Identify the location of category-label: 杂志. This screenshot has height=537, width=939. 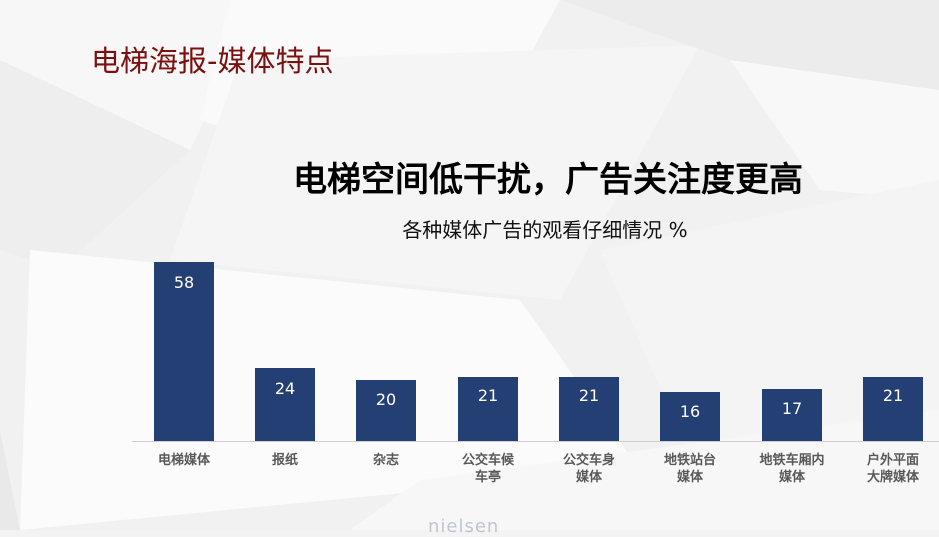
(386, 460).